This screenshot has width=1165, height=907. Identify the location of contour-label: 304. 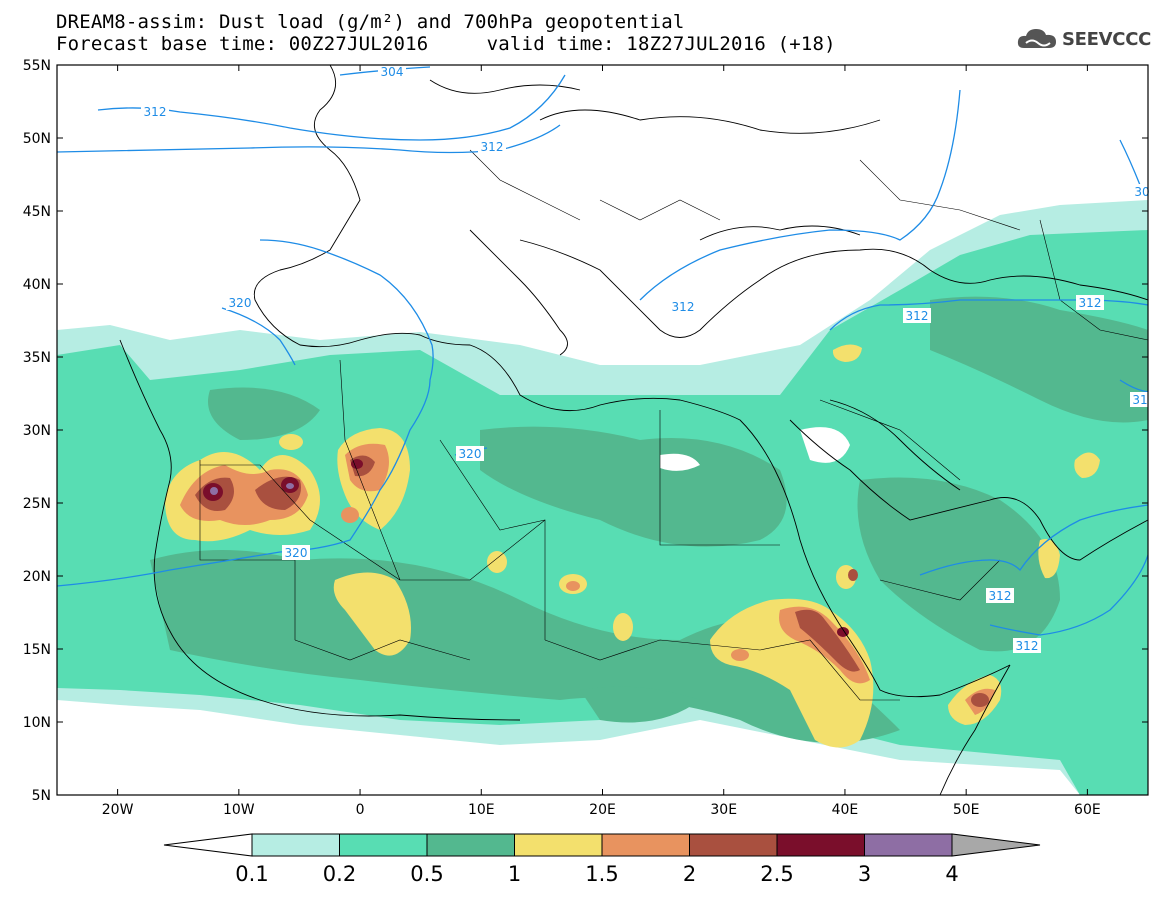
(392, 72).